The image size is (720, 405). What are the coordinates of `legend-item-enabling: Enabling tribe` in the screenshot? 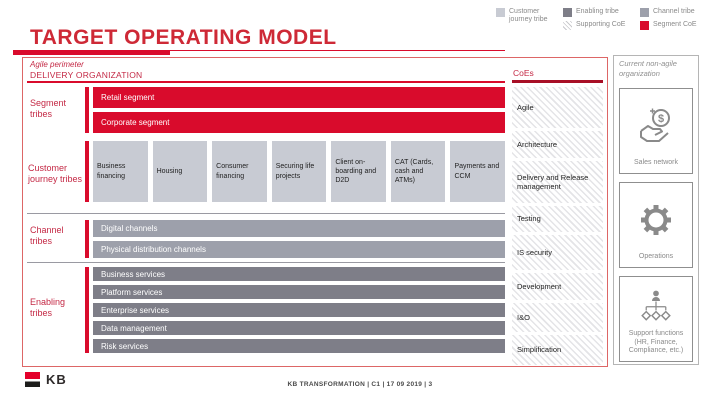 It's located at (596, 12).